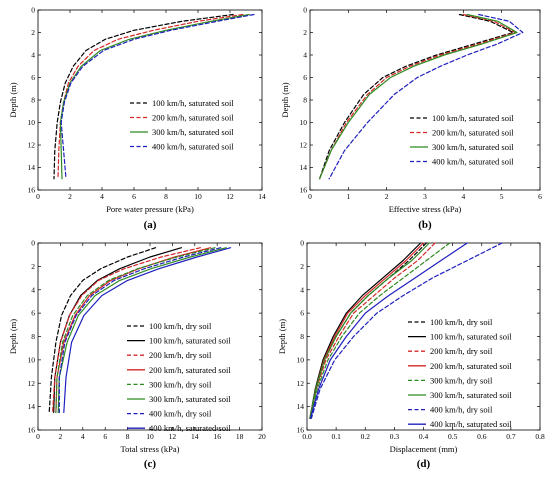 The height and width of the screenshot is (483, 550). Describe the element at coordinates (502, 196) in the screenshot. I see `x-tick-label: 5` at that location.